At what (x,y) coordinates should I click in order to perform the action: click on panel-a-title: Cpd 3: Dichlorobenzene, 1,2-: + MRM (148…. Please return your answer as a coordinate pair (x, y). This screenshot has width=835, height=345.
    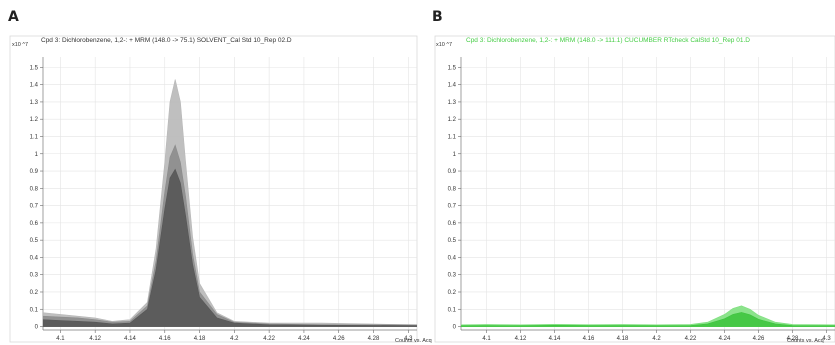
    Looking at the image, I should click on (166, 40).